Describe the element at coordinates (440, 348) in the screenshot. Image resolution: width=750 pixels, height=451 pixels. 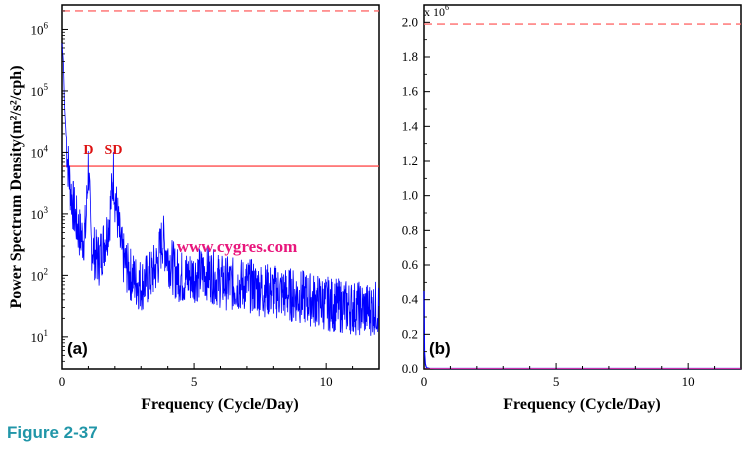
I see `panel-label-b: (b)` at that location.